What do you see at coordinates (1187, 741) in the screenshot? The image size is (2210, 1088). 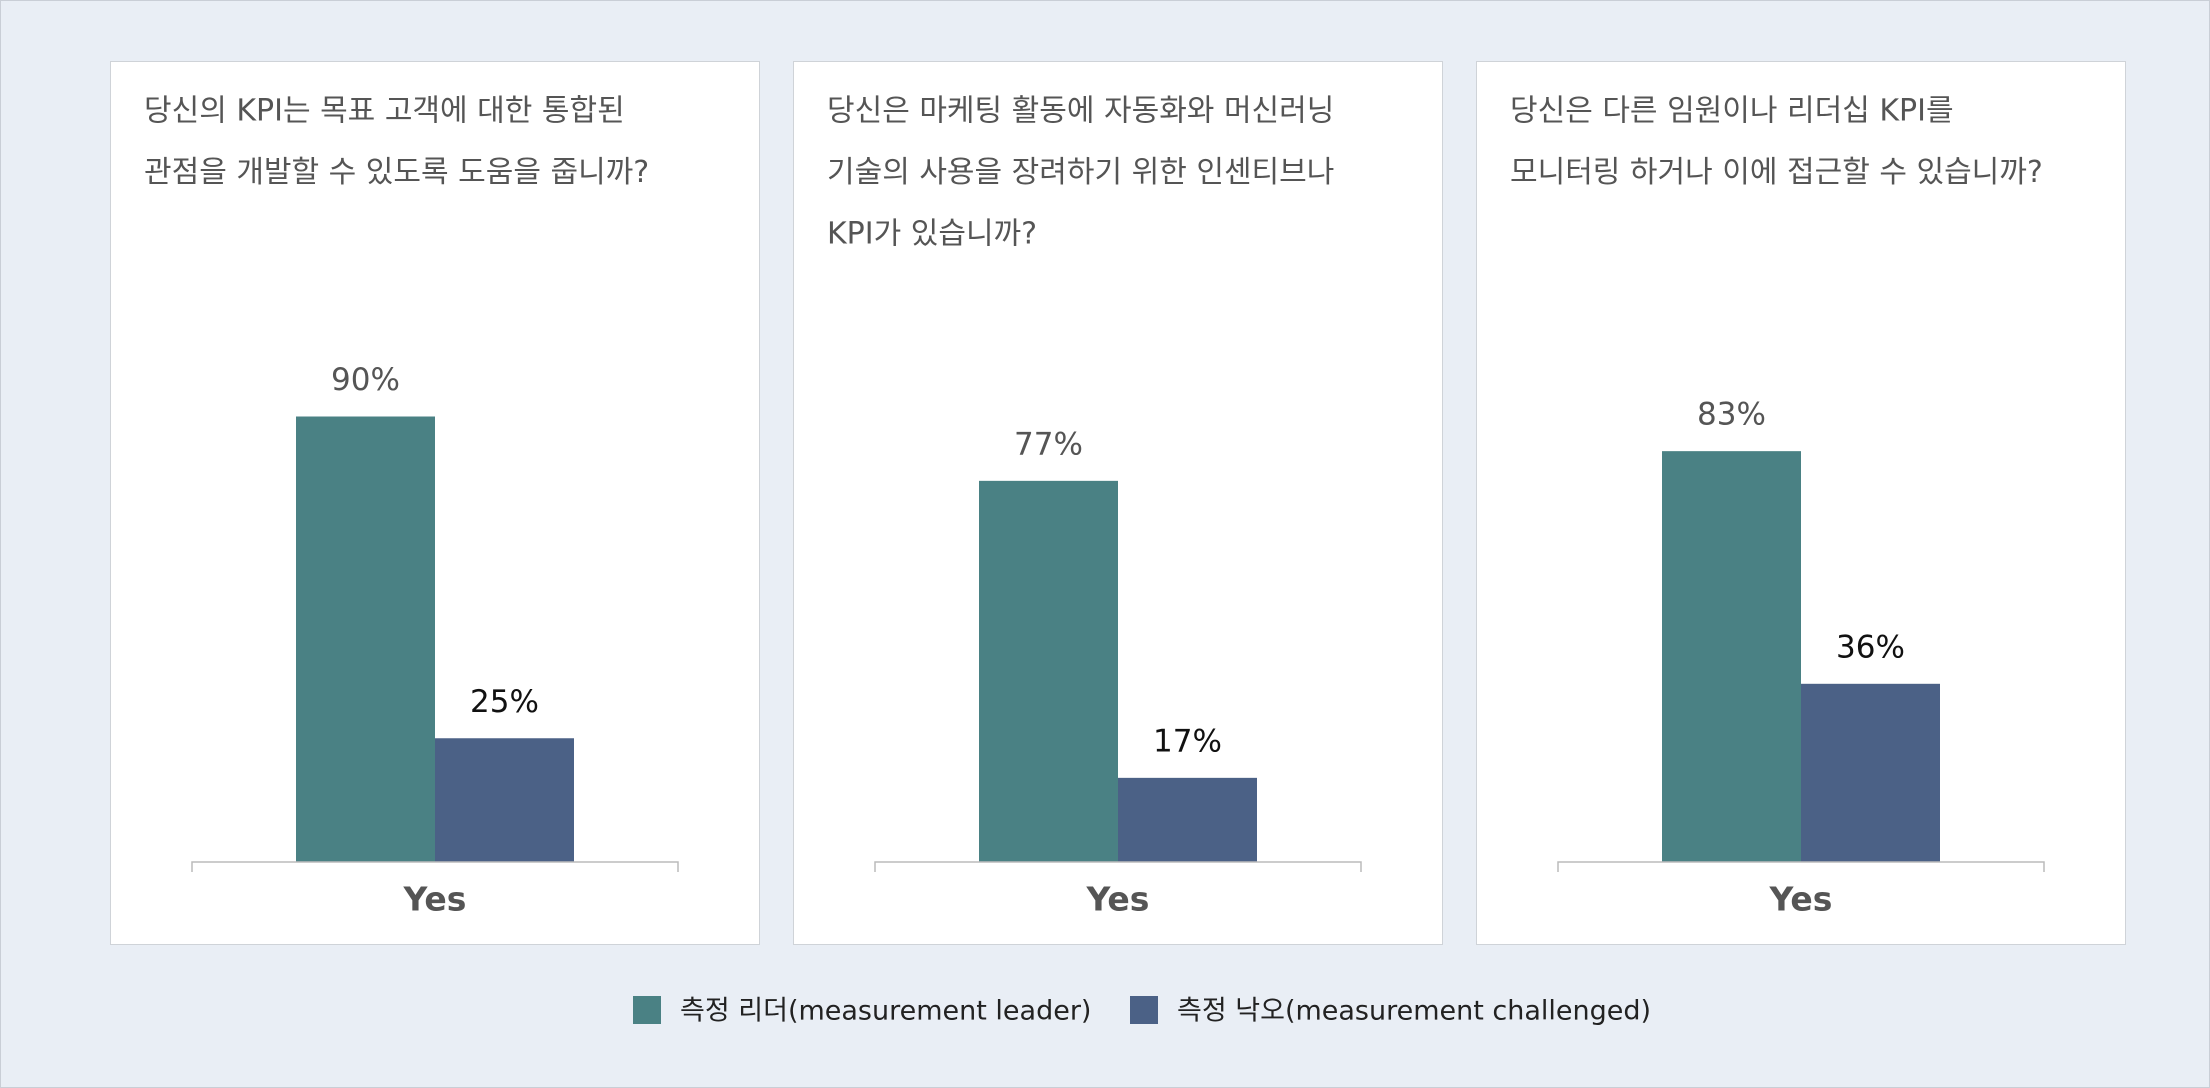 I see `value-label: 17%` at bounding box center [1187, 741].